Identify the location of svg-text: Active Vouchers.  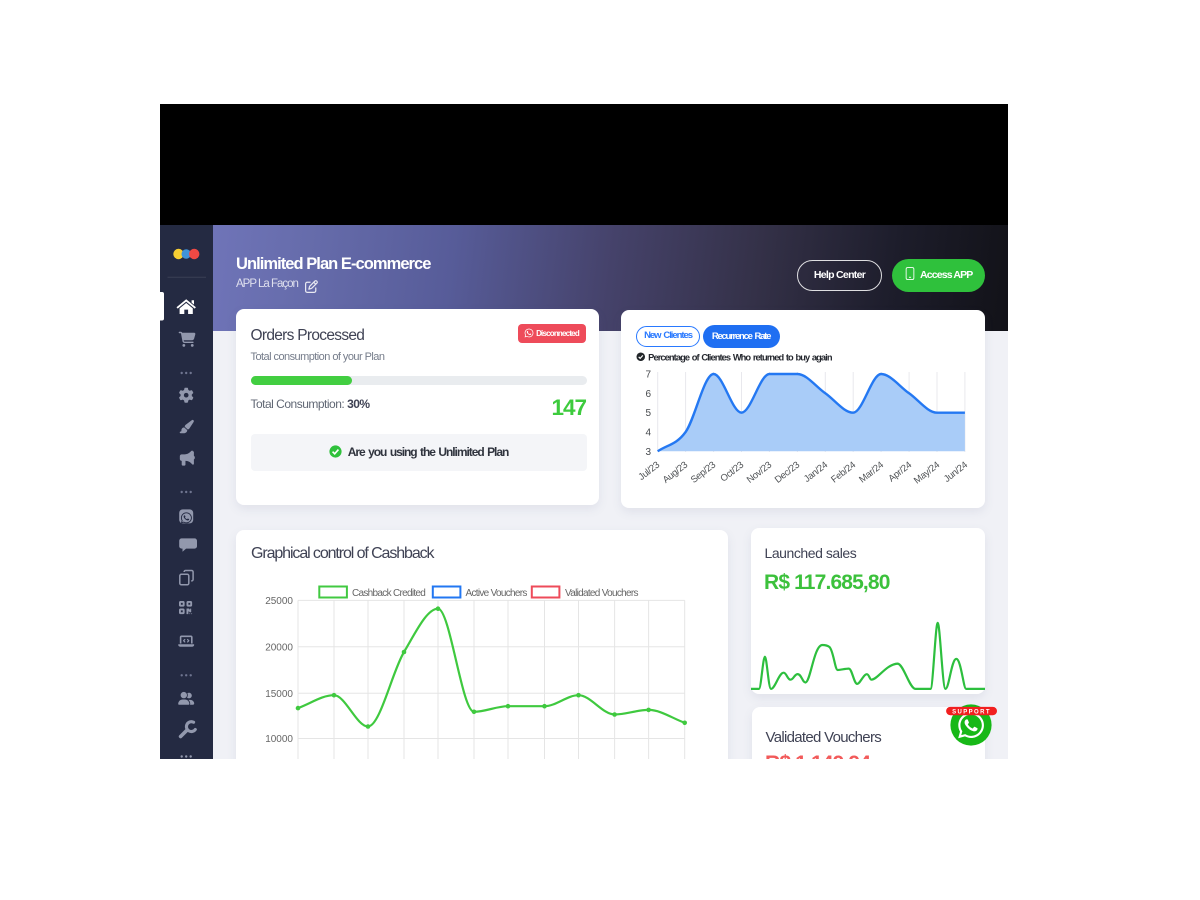
(497, 593).